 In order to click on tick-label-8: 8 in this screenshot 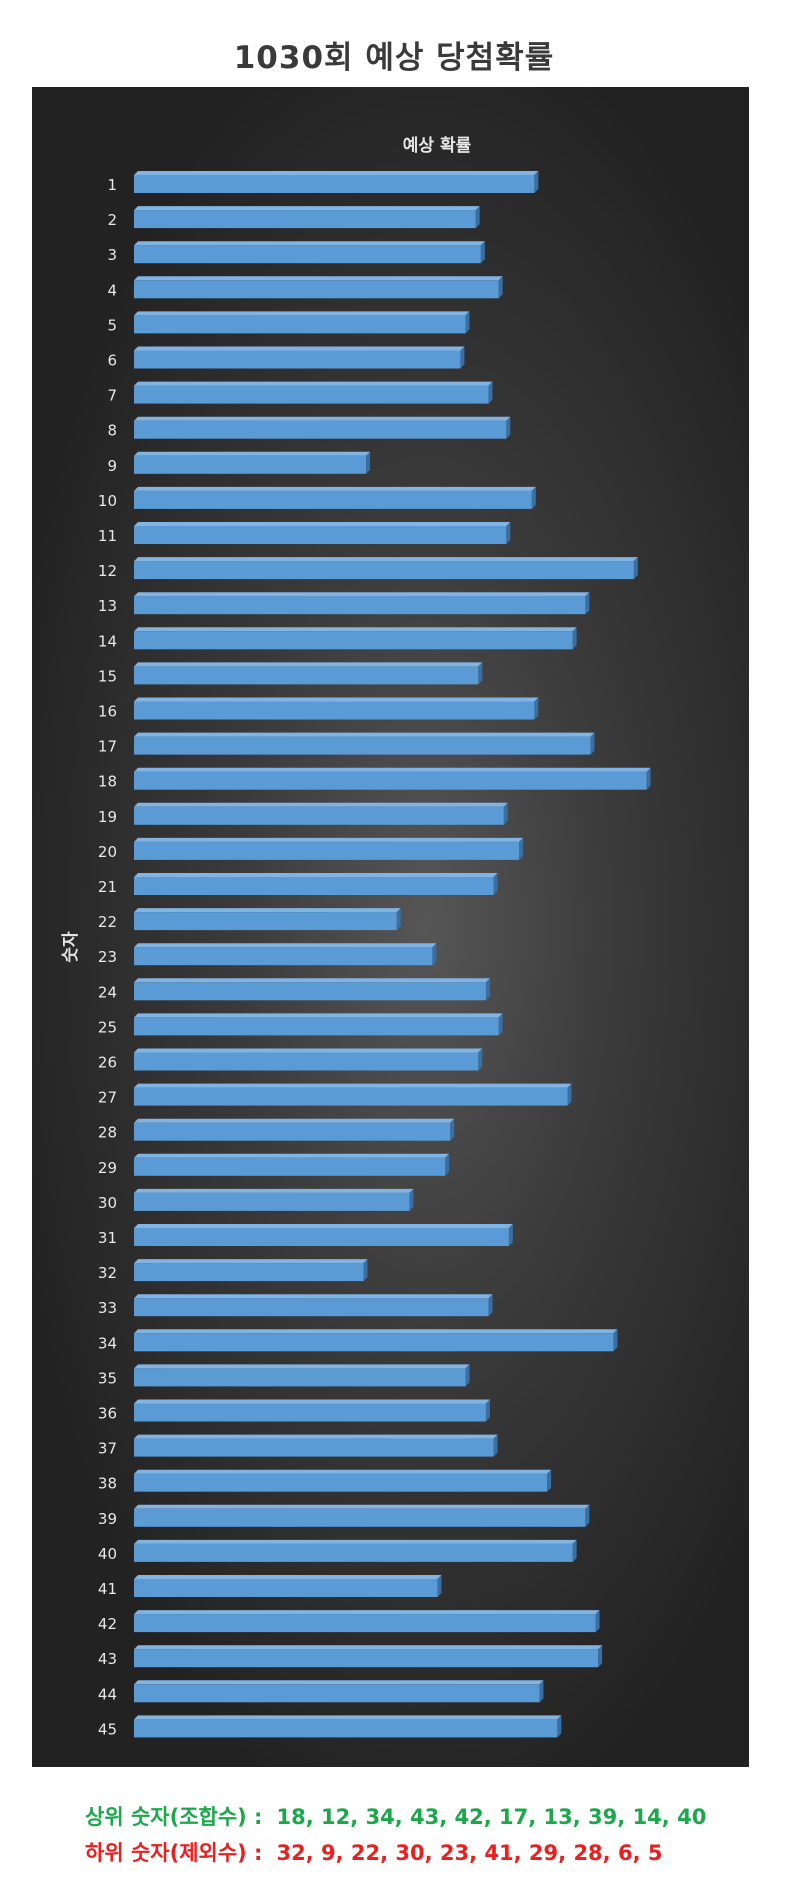, I will do `click(112, 431)`.